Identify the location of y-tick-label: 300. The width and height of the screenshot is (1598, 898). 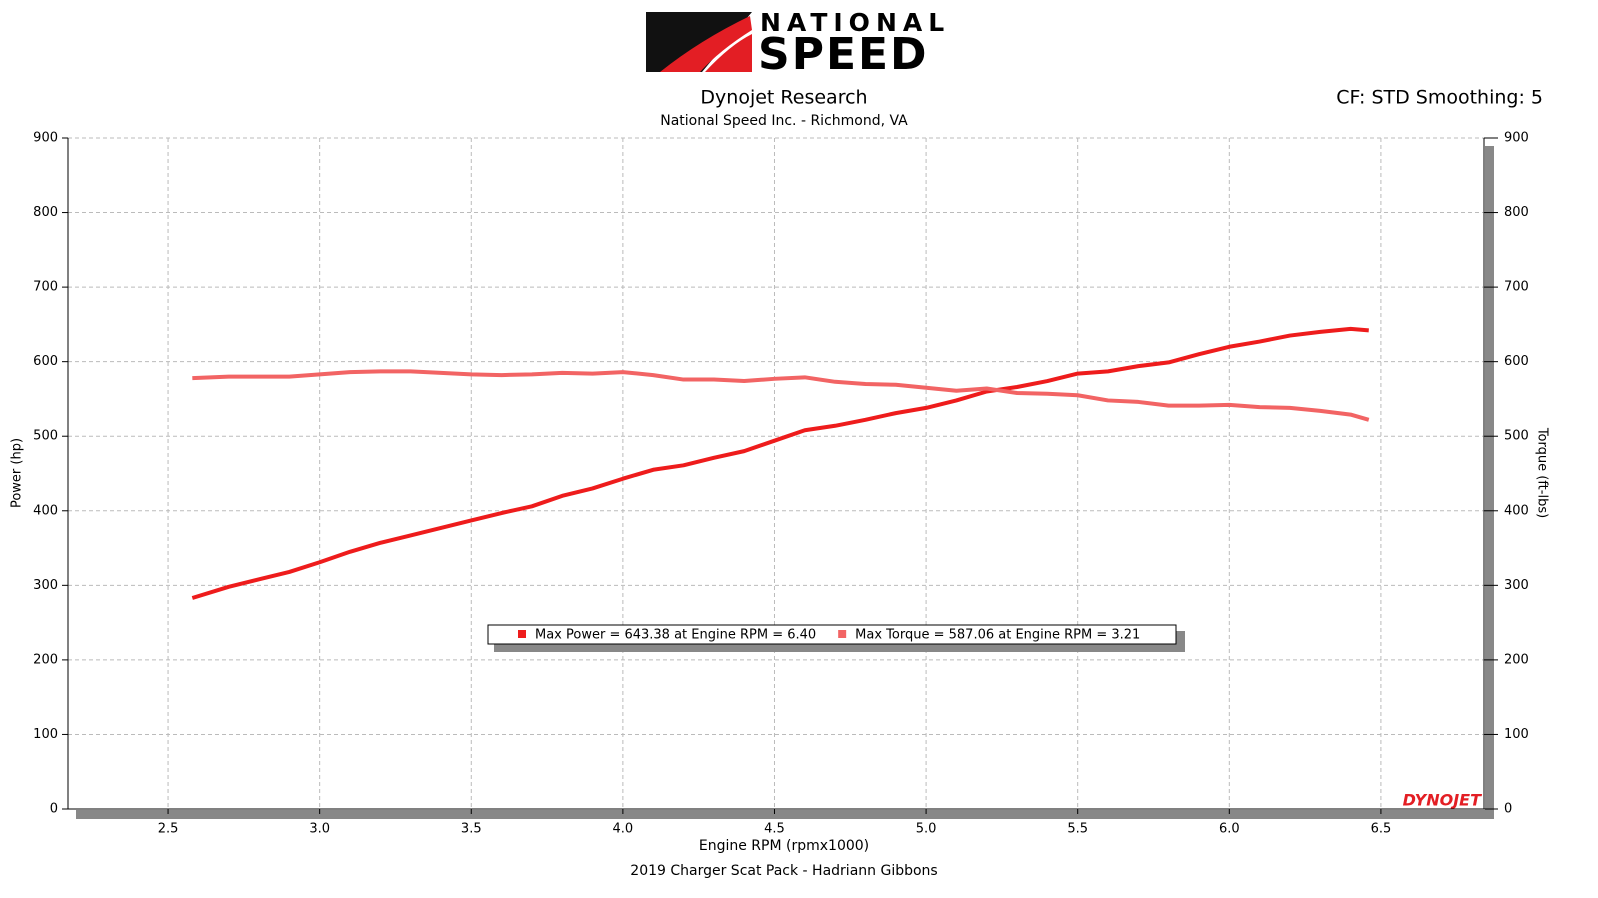
(45, 585).